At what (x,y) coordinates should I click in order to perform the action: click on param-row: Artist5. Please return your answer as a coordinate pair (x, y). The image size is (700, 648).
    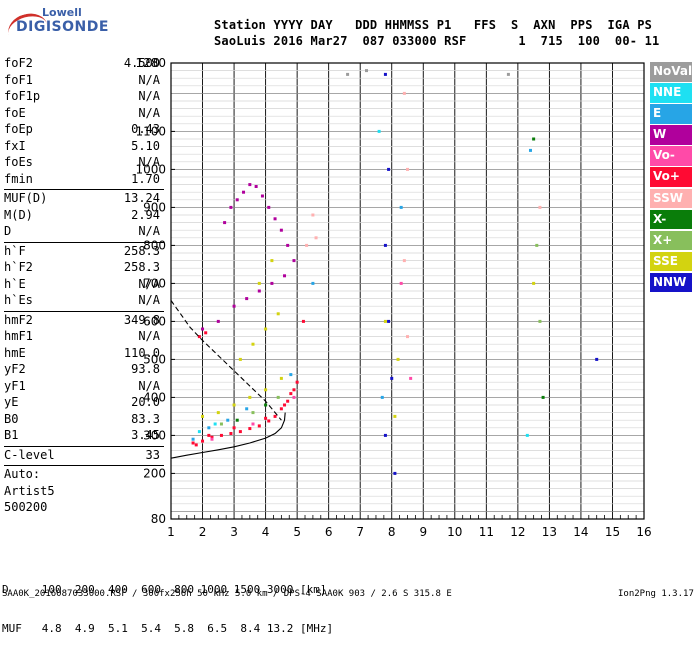
    Looking at the image, I should click on (84, 492).